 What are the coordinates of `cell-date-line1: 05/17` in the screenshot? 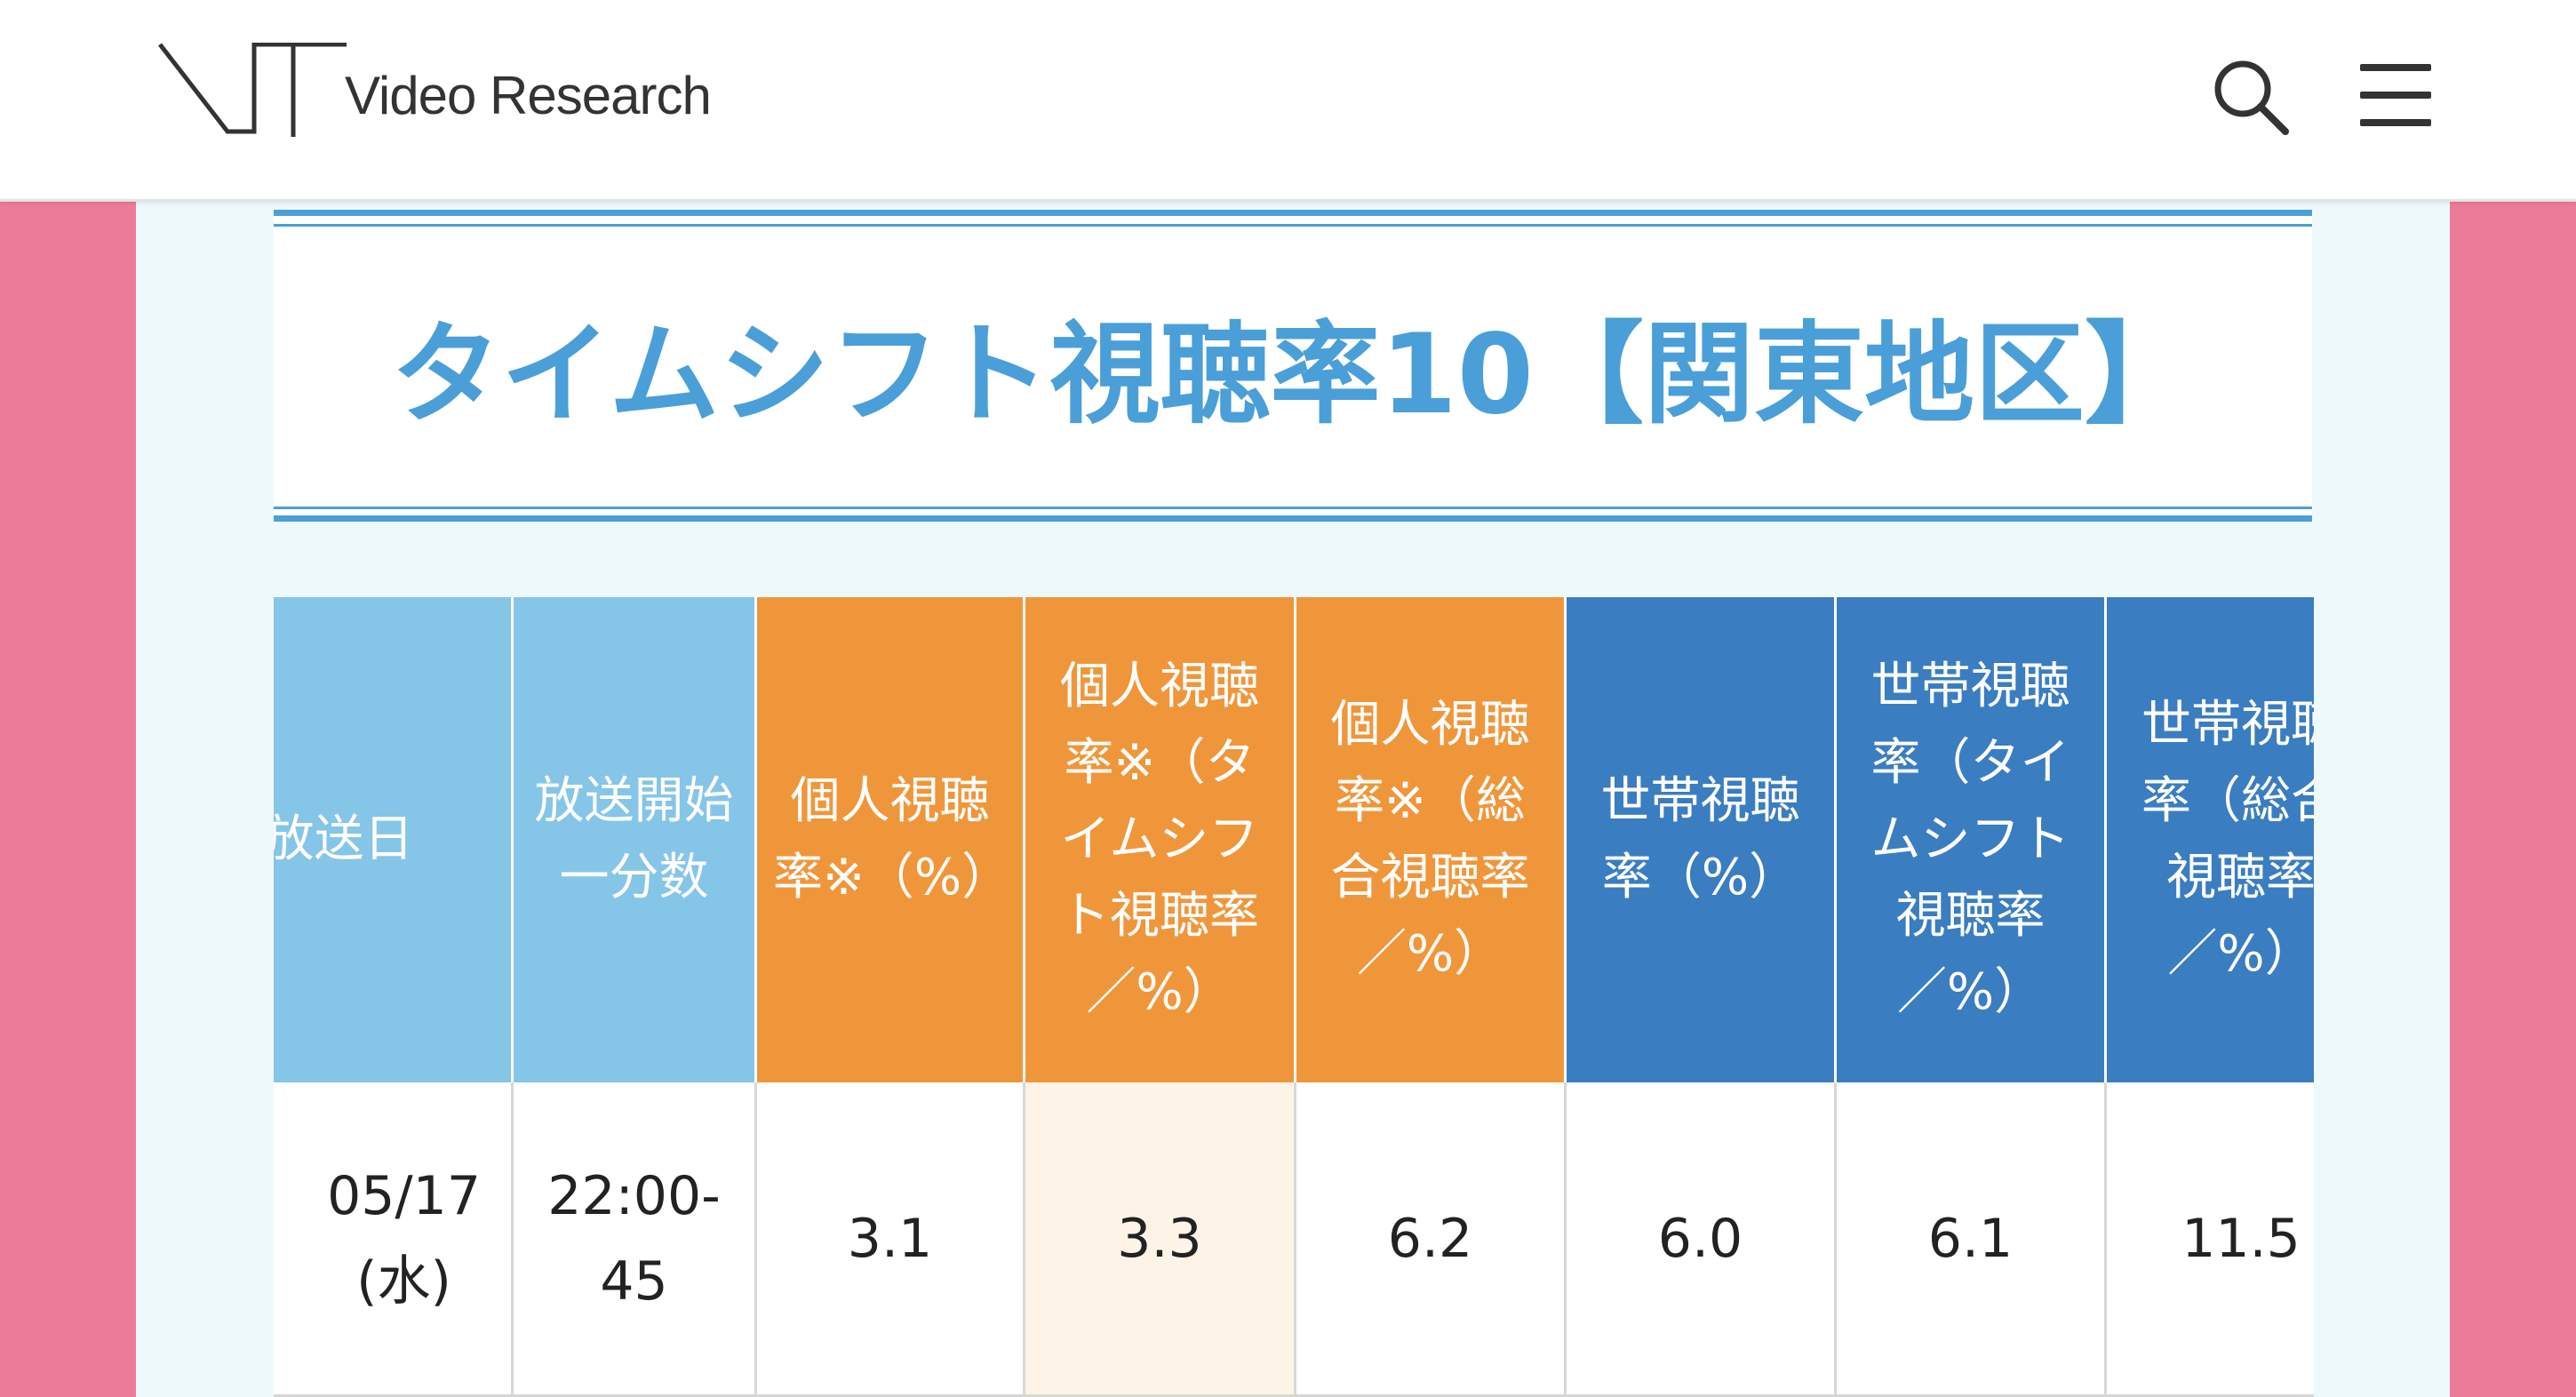 It's located at (404, 1195).